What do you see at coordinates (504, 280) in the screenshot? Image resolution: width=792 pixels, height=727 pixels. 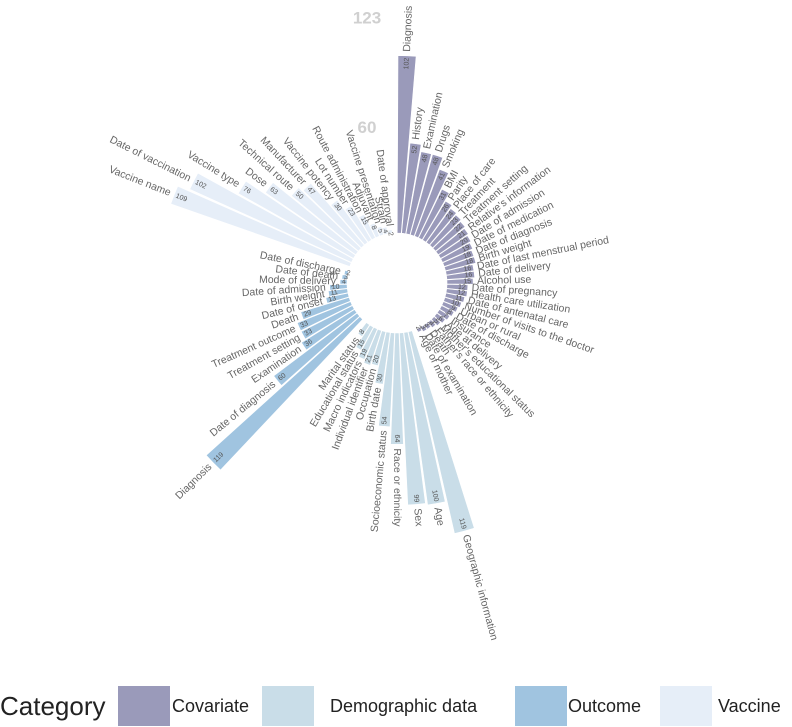 I see `category-label: Alcohol use` at bounding box center [504, 280].